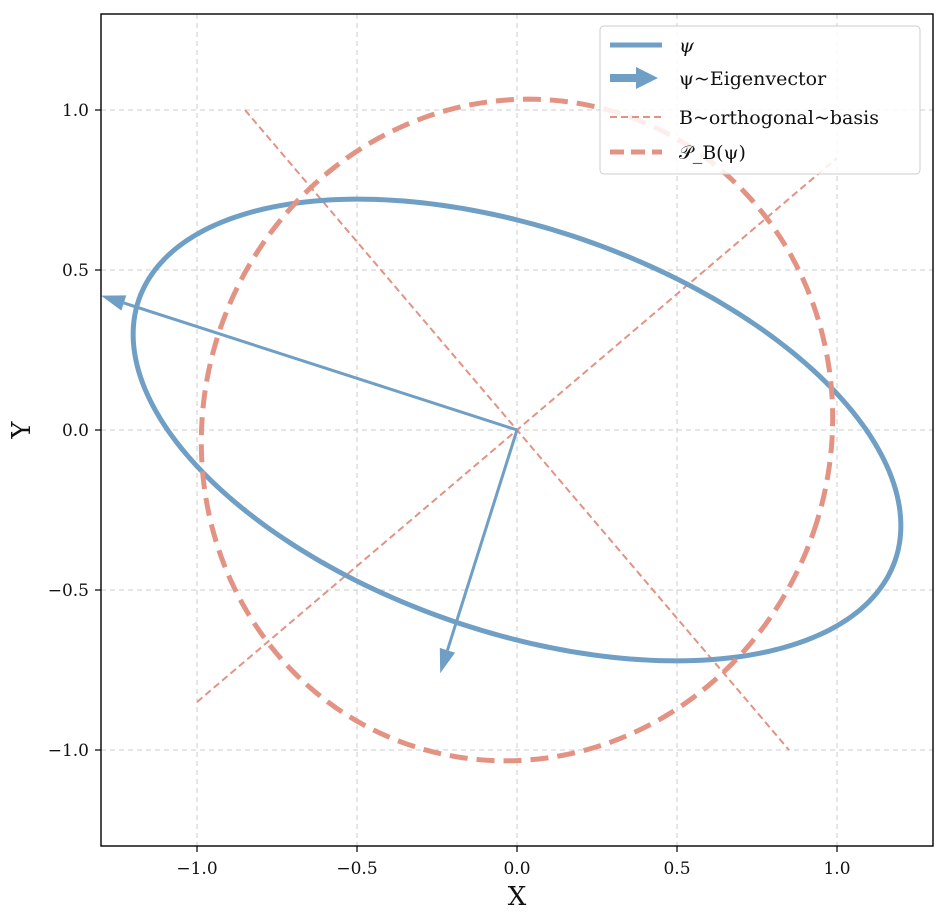 The width and height of the screenshot is (946, 918). Describe the element at coordinates (196, 869) in the screenshot. I see `x-tick-label: −1.0` at that location.